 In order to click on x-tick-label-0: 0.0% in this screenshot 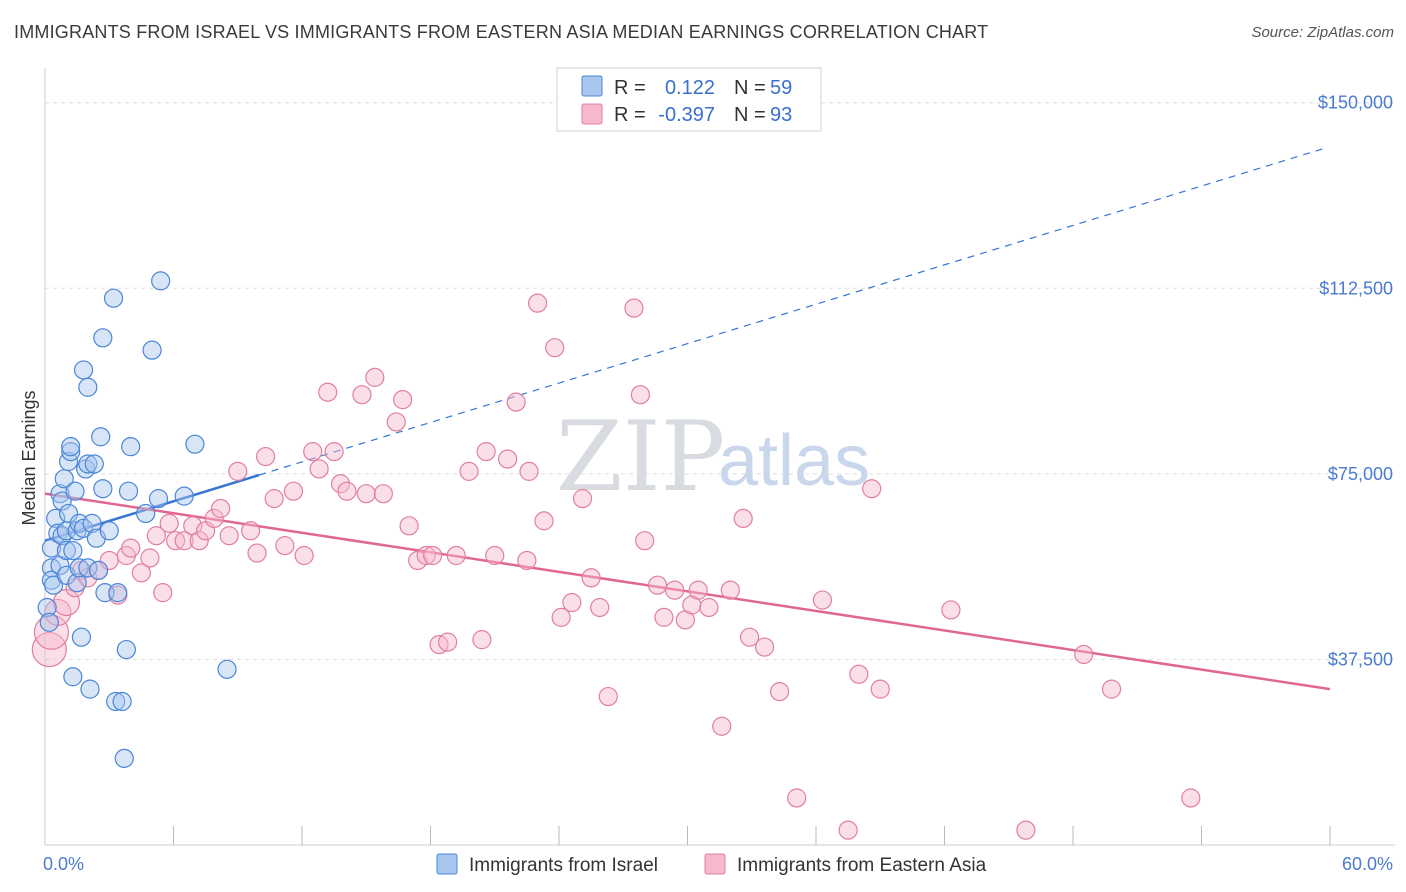, I will do `click(63, 864)`.